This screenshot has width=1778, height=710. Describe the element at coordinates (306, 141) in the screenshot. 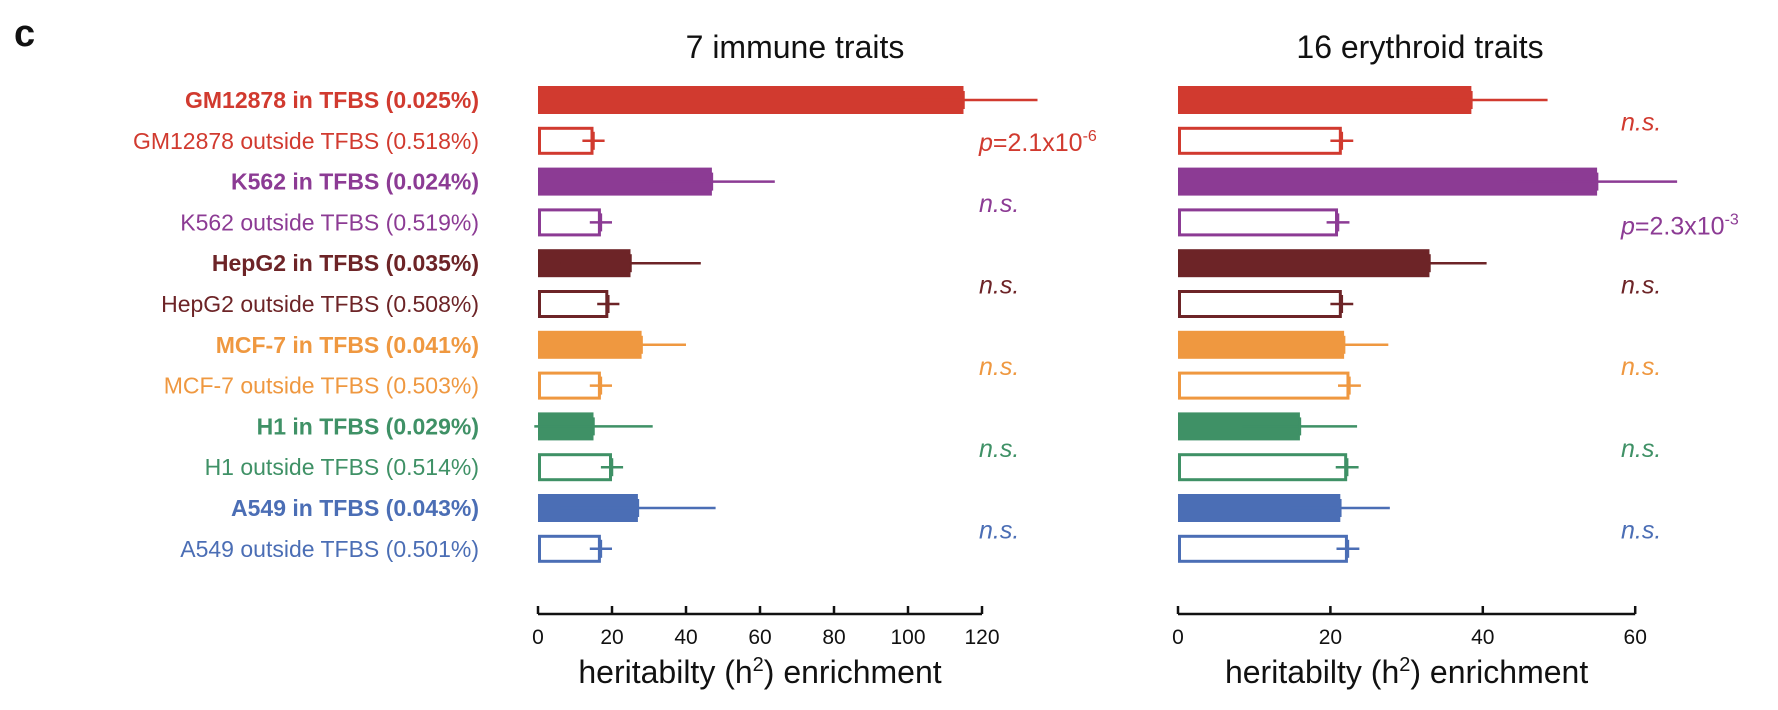

I see `row-label: GM12878 outside TFBS (0.518%)` at that location.